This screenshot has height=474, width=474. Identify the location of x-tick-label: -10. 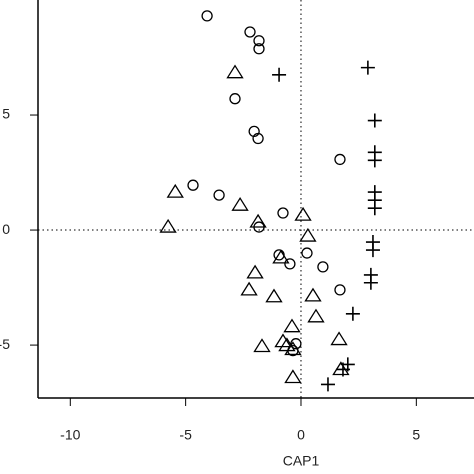
(70, 435).